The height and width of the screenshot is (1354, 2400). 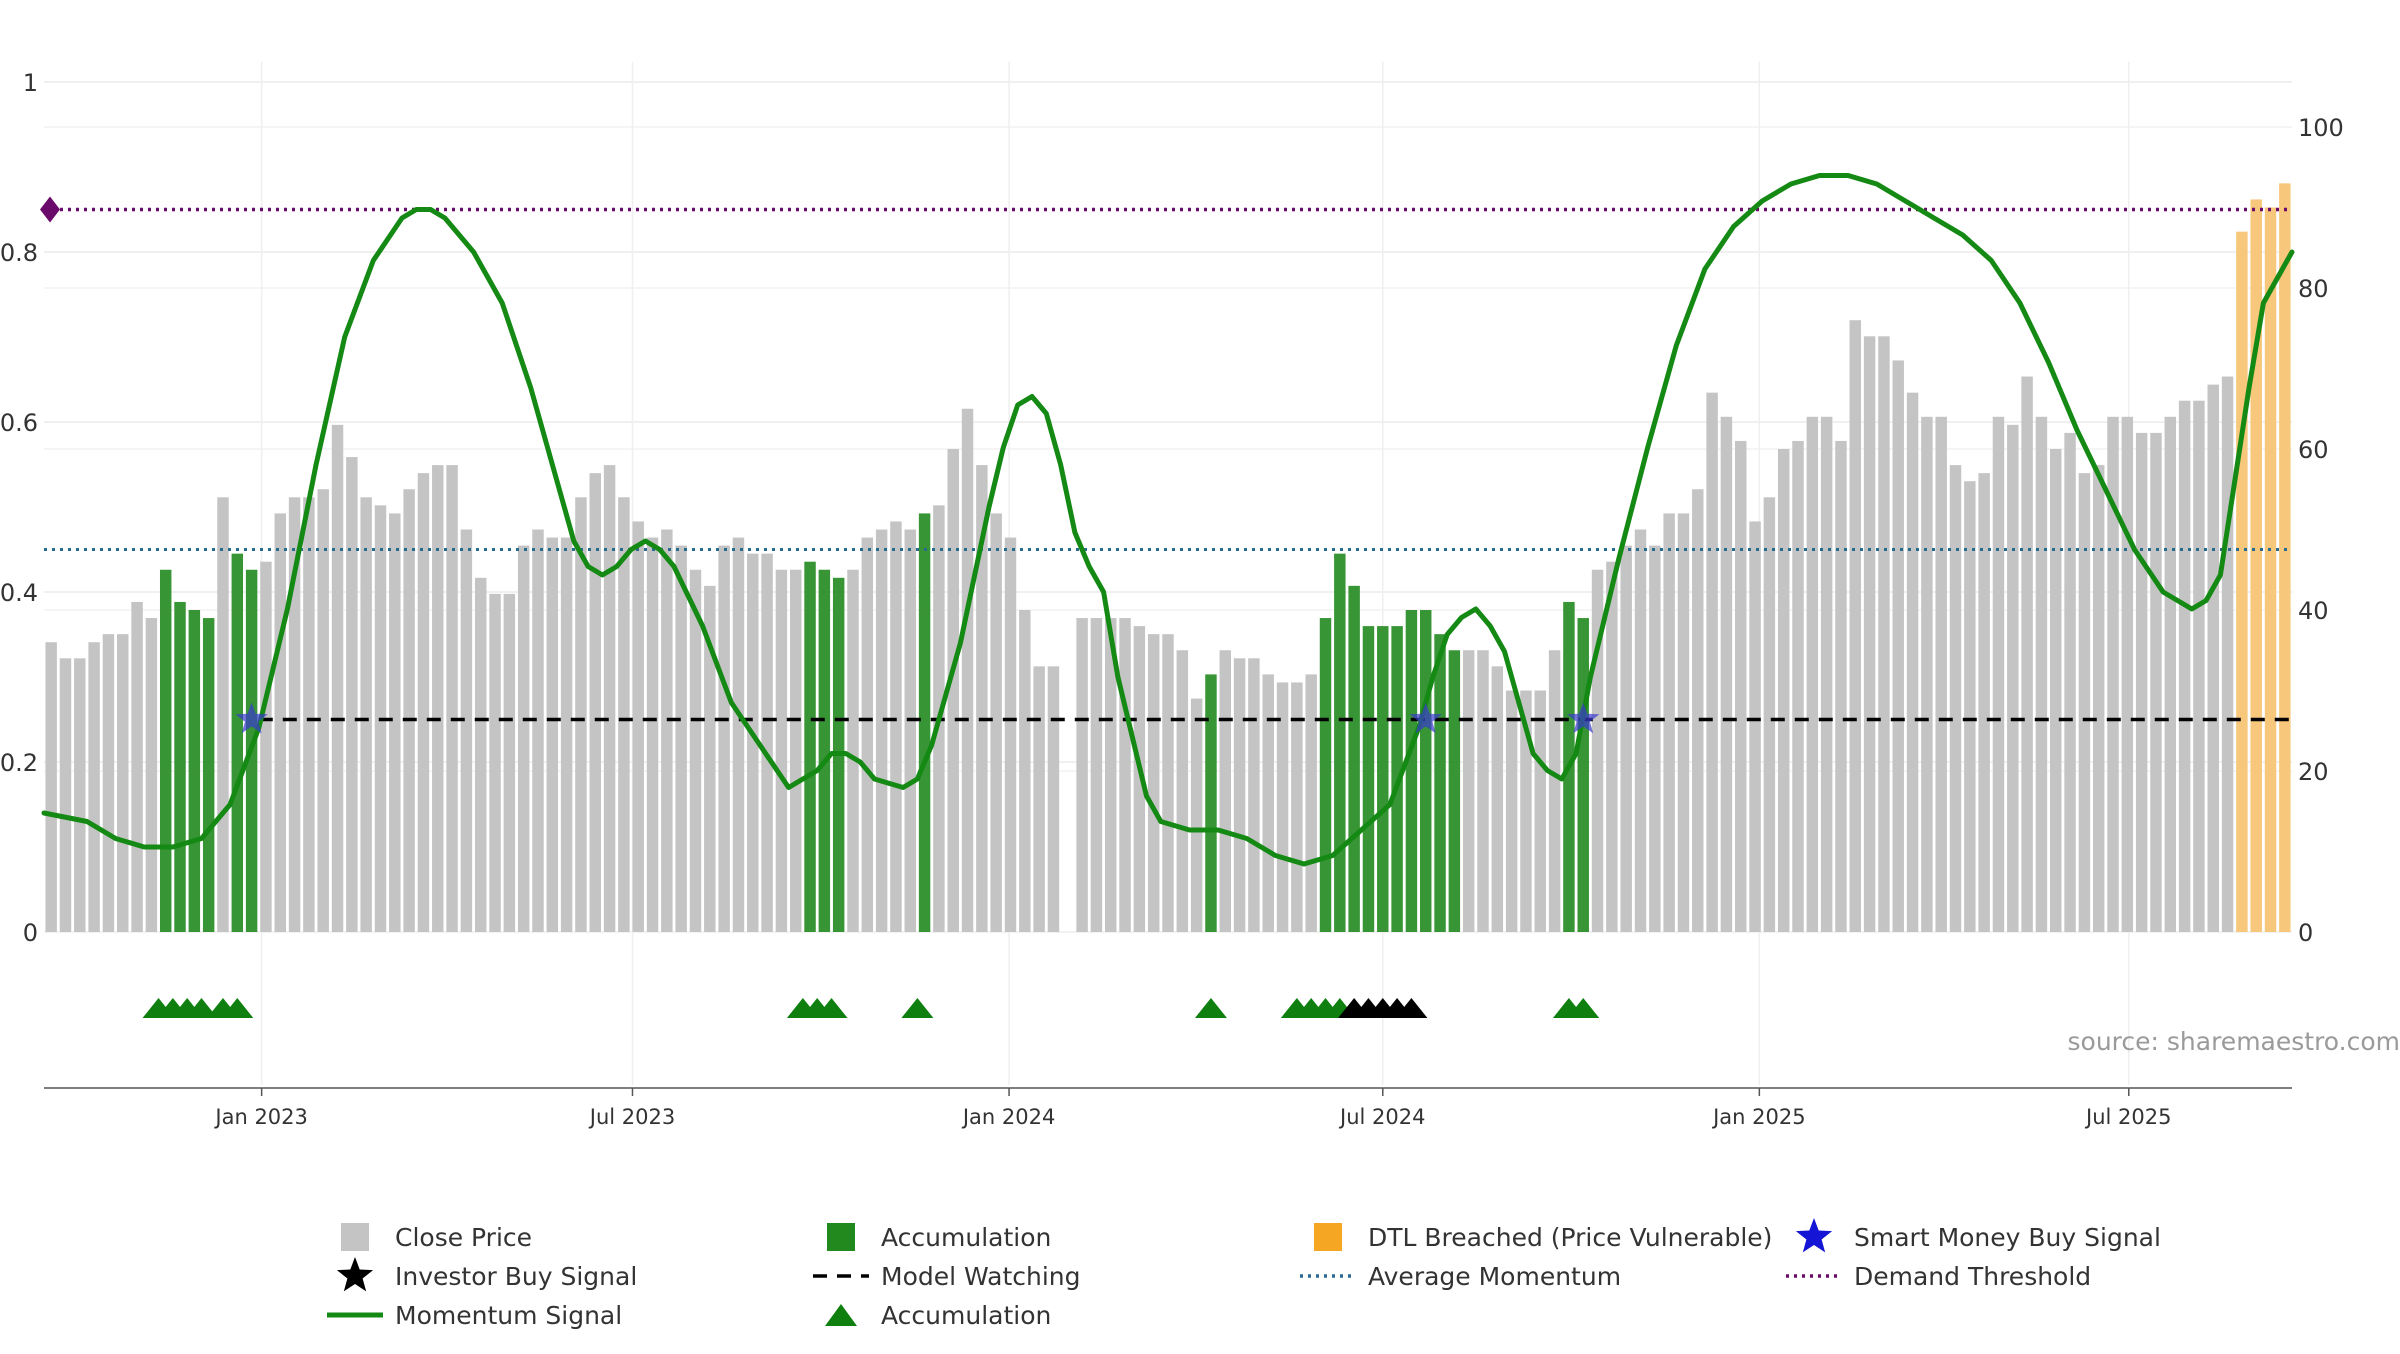 What do you see at coordinates (260, 1117) in the screenshot?
I see `x-tick-label: Jan 2023` at bounding box center [260, 1117].